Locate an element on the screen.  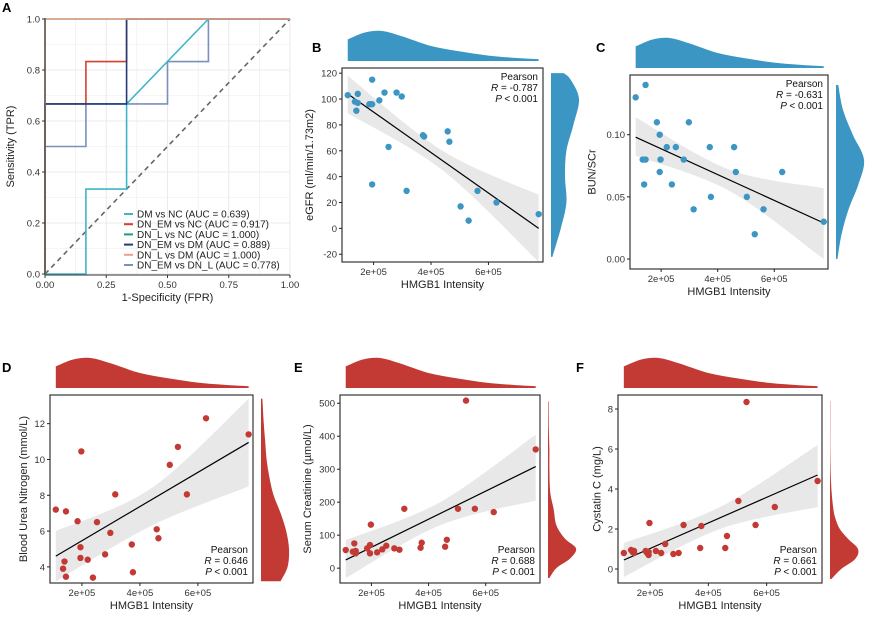
regression-line is located at coordinates (440, 513).